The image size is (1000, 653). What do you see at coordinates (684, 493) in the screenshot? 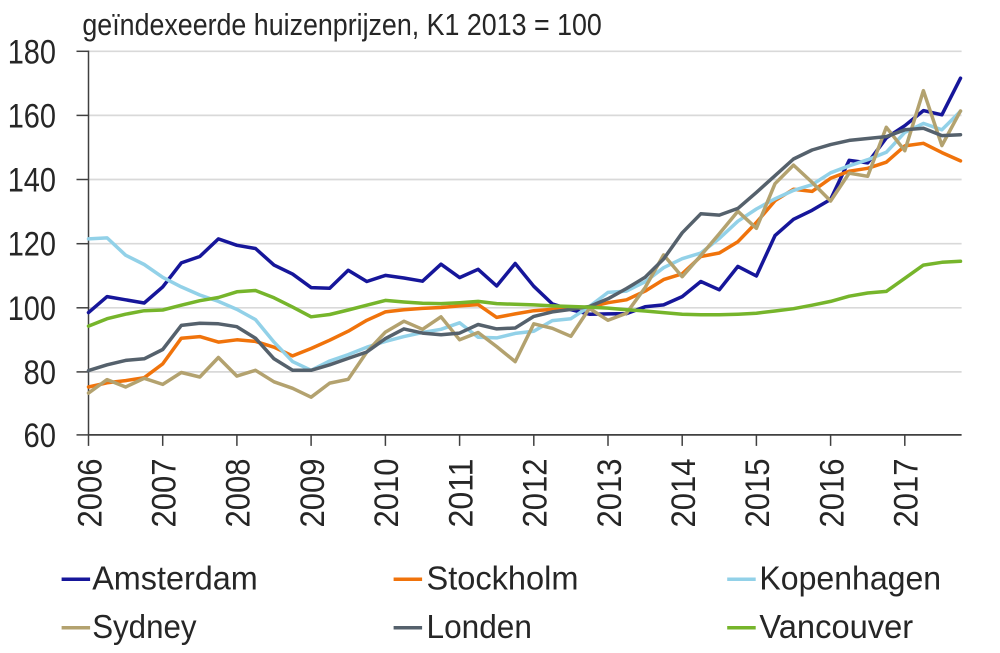
I see `svg-text: 2014` at bounding box center [684, 493].